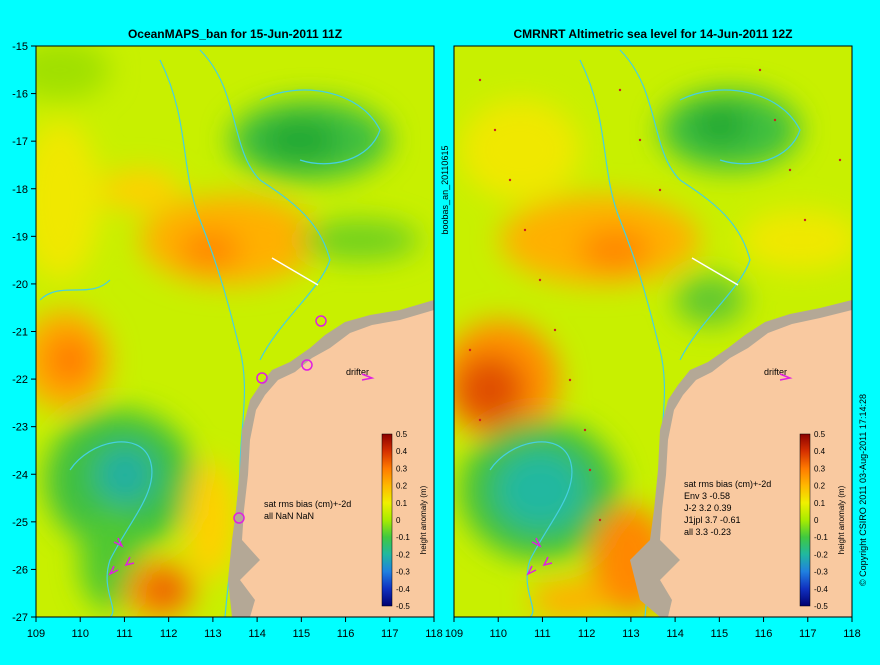 This screenshot has width=880, height=665. I want to click on lat-tick-label: -27, so click(20, 618).